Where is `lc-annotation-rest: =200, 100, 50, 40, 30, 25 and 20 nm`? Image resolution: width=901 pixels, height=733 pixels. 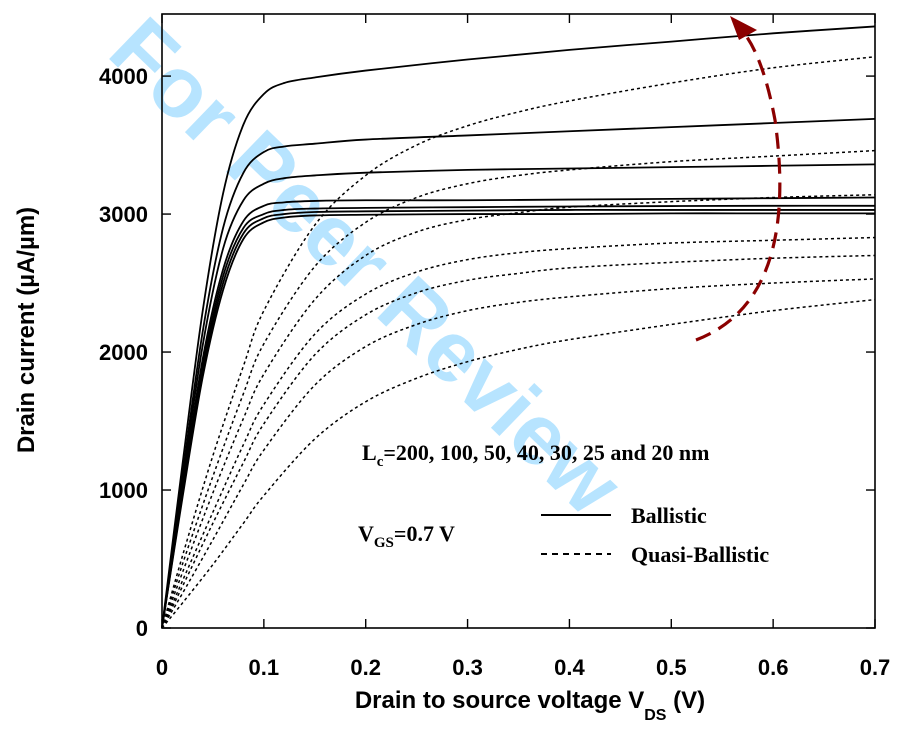 lc-annotation-rest: =200, 100, 50, 40, 30, 25 and 20 nm is located at coordinates (546, 452).